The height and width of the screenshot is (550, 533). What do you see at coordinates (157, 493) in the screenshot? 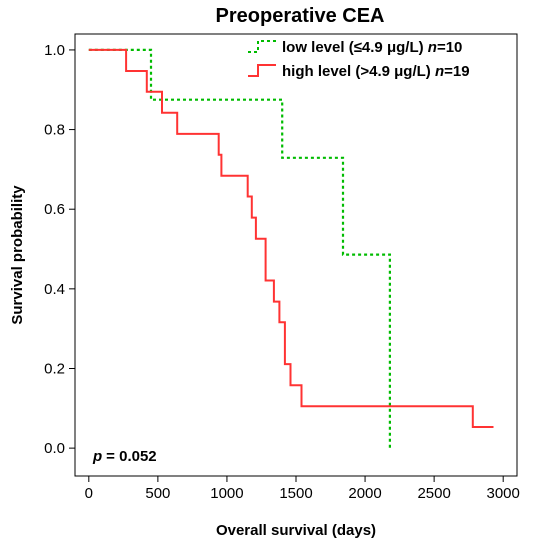
I see `x-tick-label: 500` at bounding box center [157, 493].